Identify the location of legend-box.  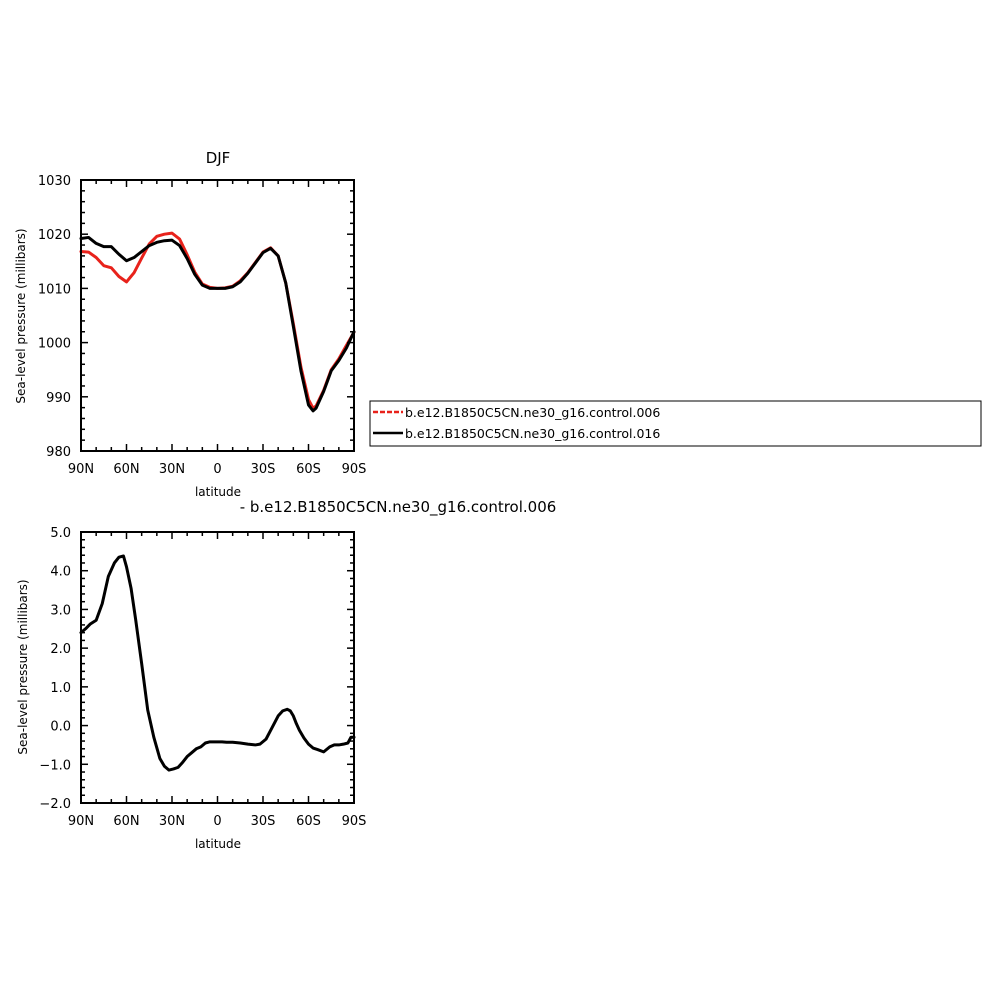
(675, 423).